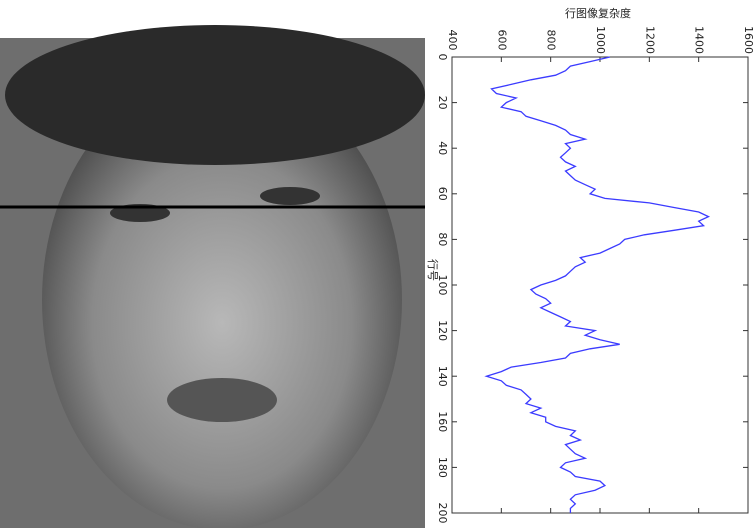  What do you see at coordinates (699, 40) in the screenshot?
I see `value-tick-label: 1400` at bounding box center [699, 40].